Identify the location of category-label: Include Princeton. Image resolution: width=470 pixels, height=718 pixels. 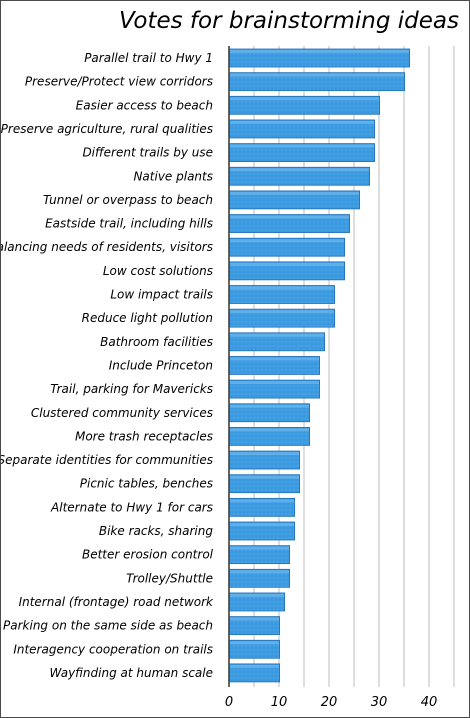
(161, 365).